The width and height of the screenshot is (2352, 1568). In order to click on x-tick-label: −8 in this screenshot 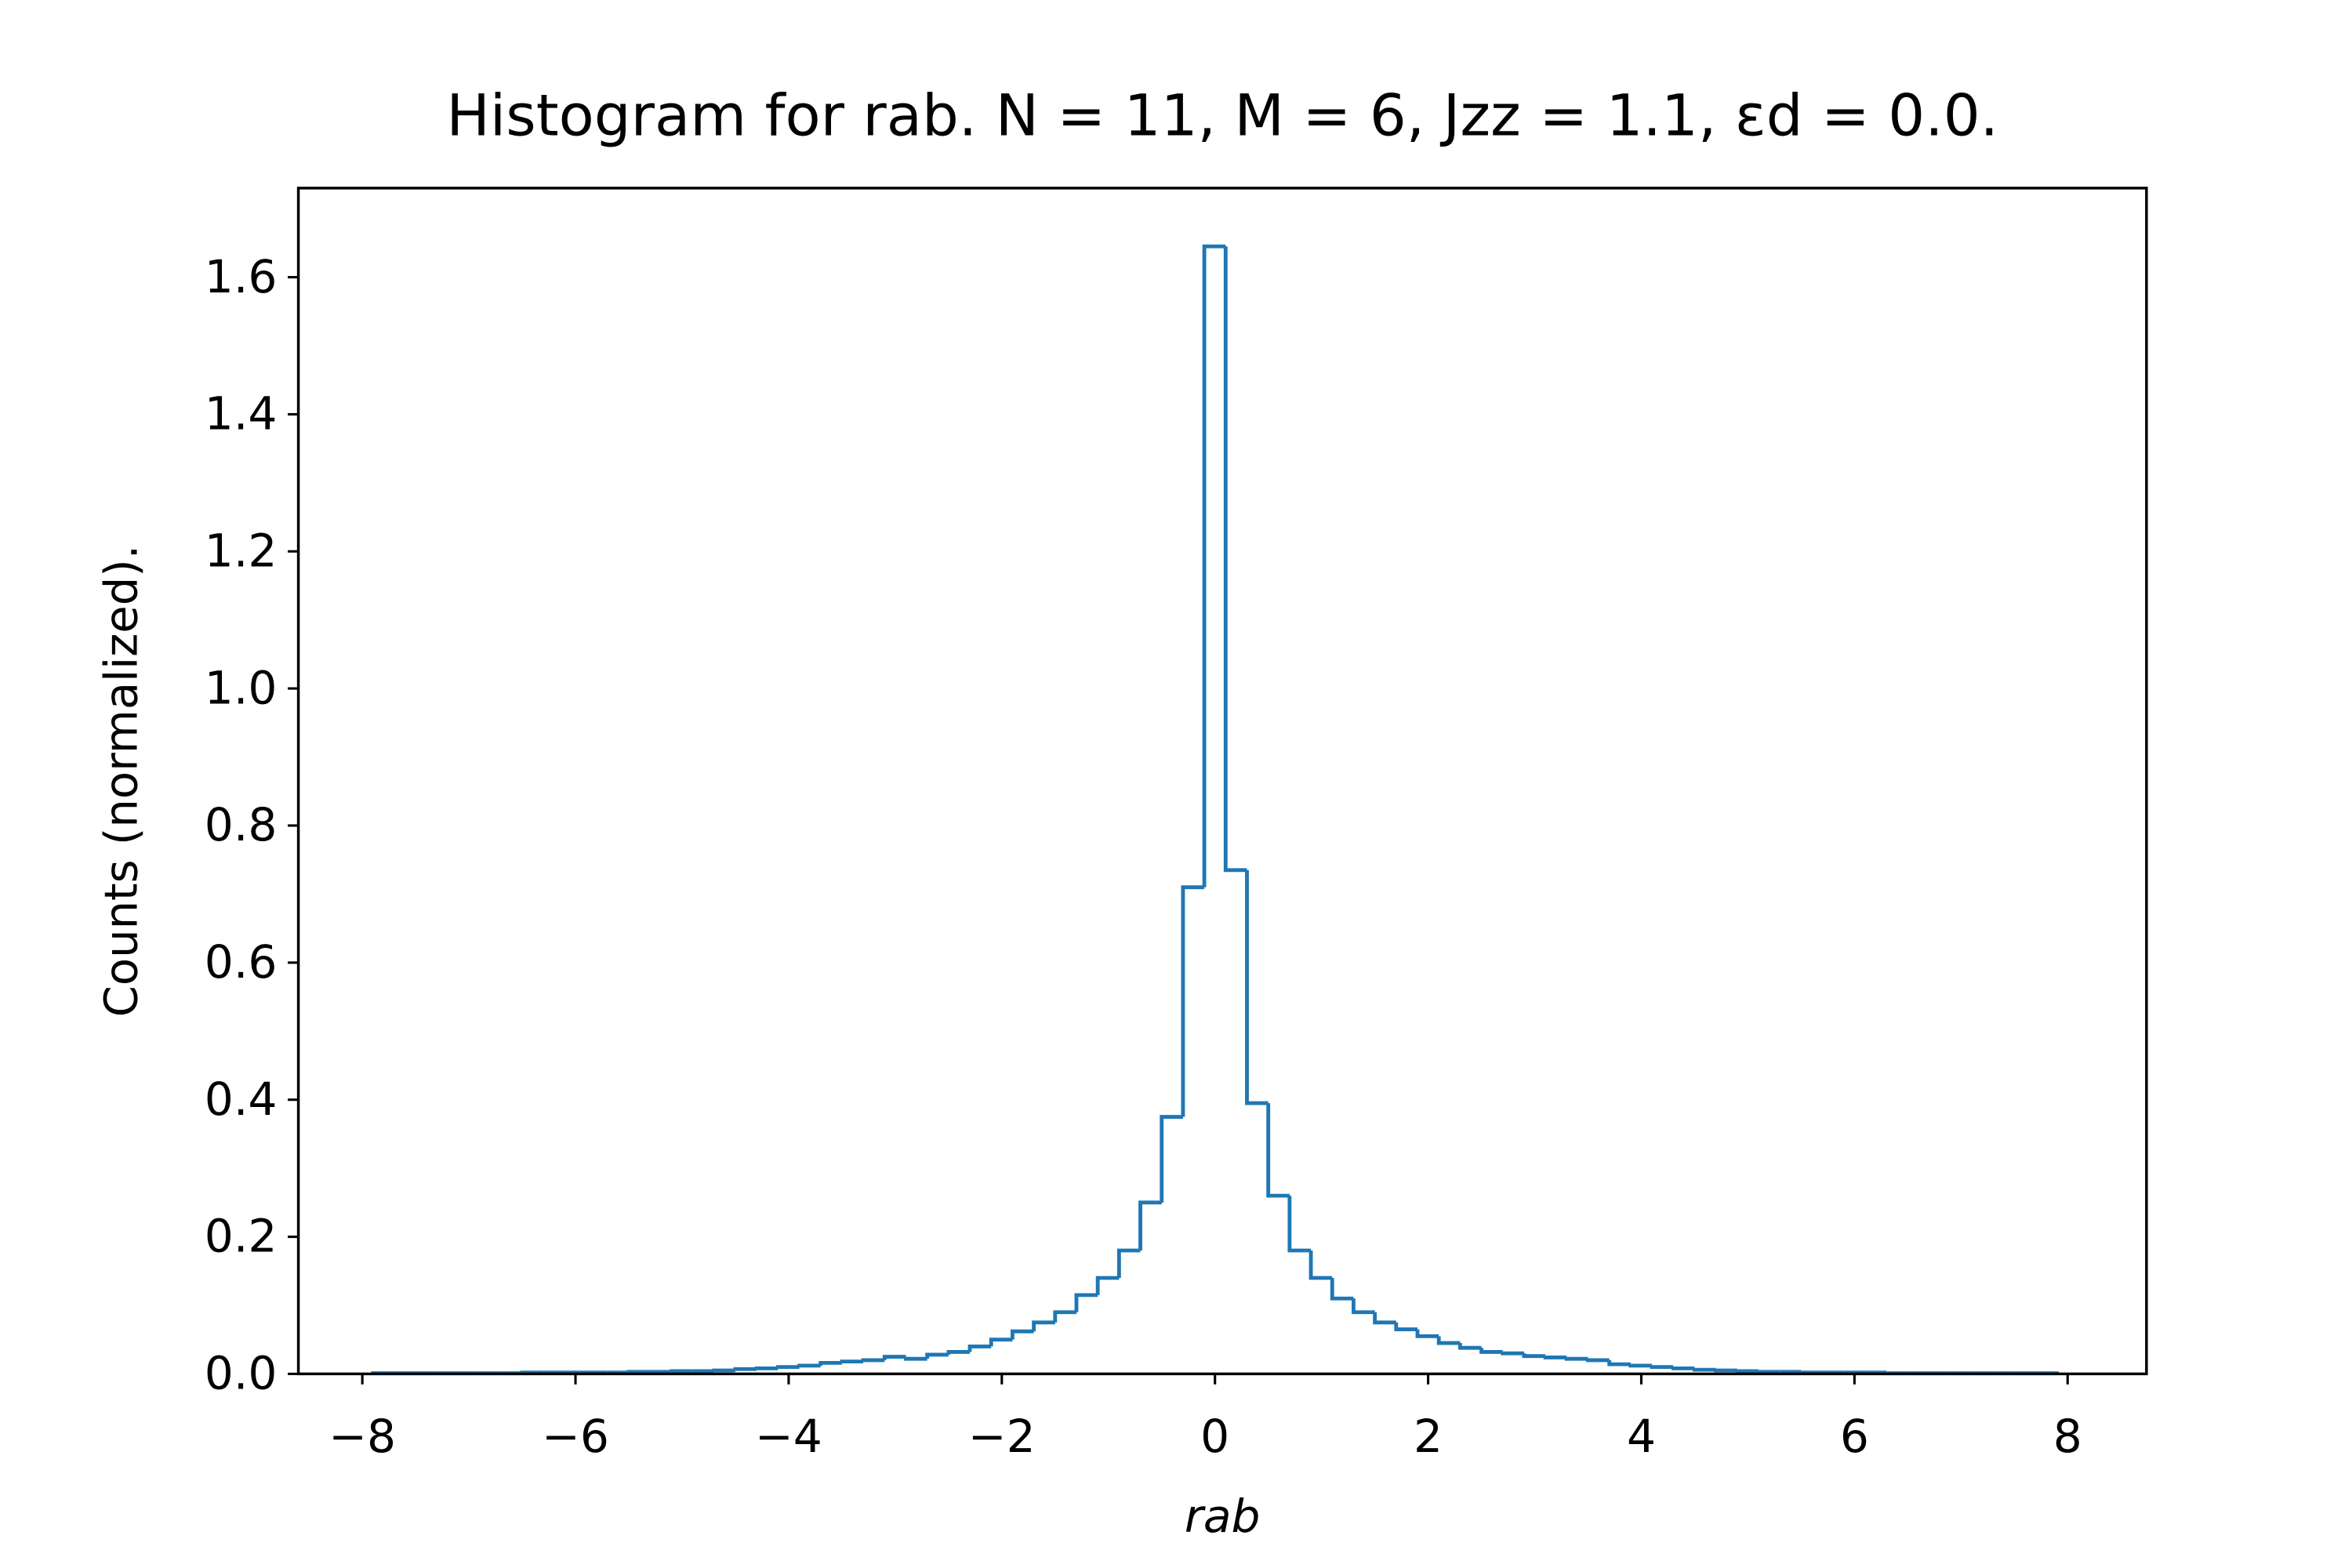, I will do `click(362, 1437)`.